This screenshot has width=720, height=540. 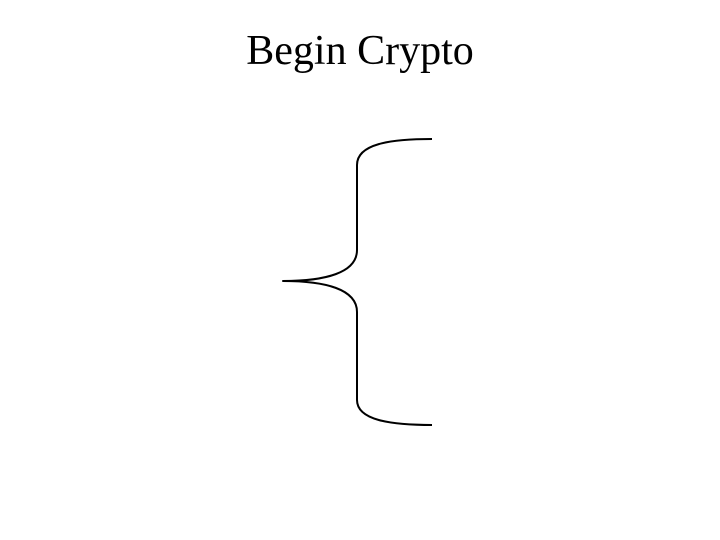 I want to click on slide-title: Begin Crypto, so click(x=360, y=51).